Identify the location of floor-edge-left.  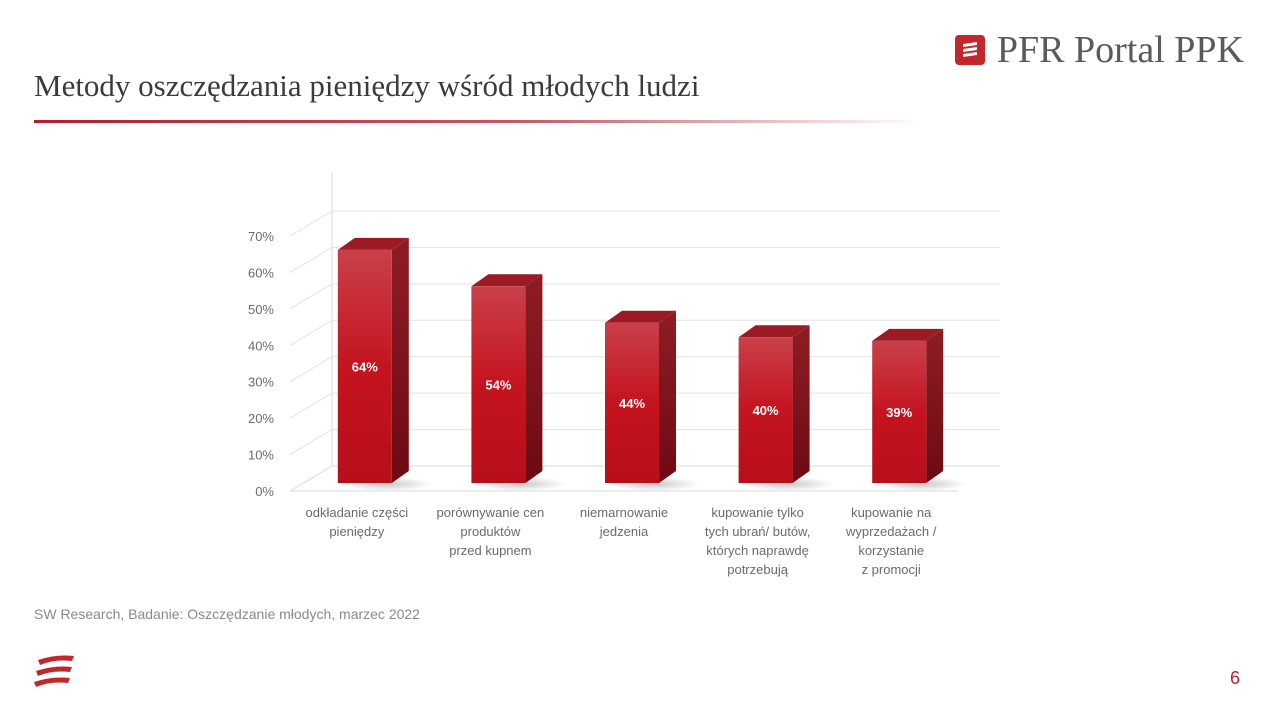
(311, 478).